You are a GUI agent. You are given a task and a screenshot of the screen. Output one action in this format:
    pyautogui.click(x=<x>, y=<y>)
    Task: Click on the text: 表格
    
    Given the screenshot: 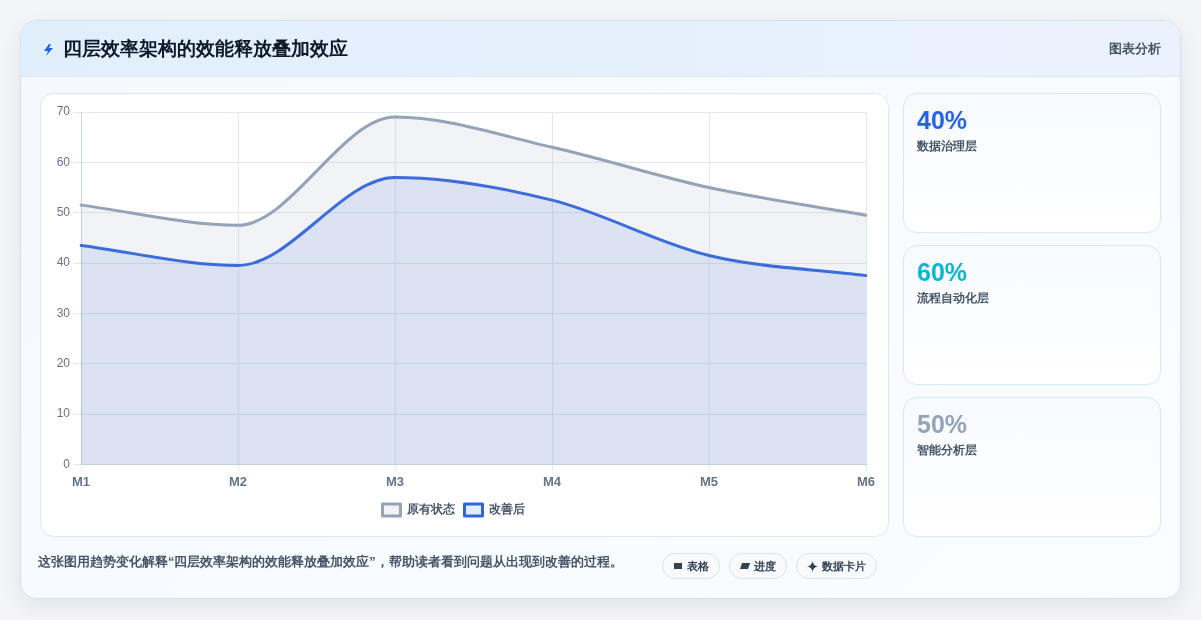 What is the action you would take?
    pyautogui.click(x=698, y=566)
    